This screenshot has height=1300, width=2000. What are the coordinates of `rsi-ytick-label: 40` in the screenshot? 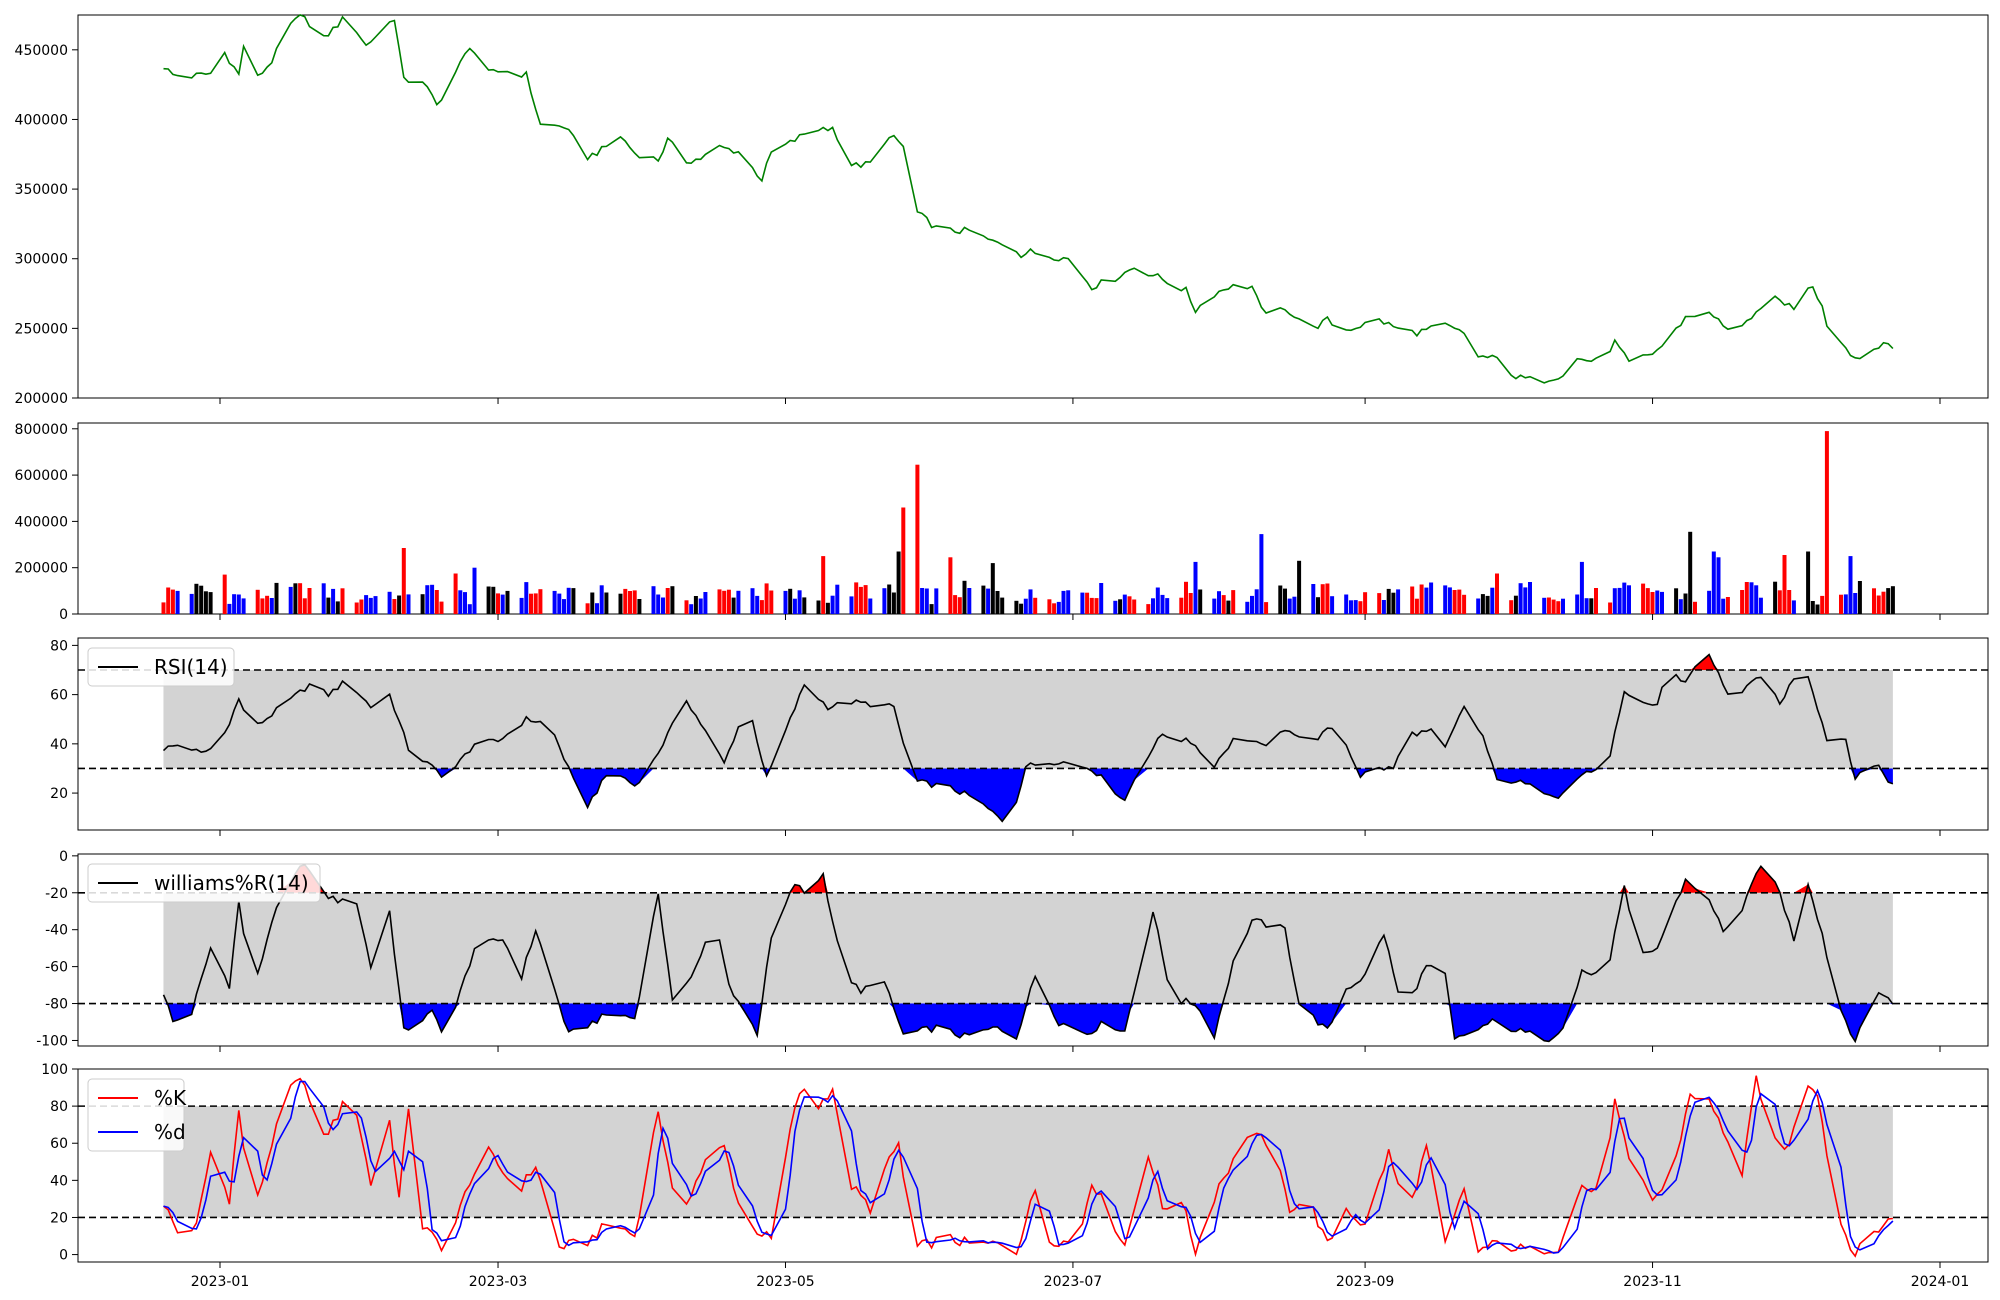 It's located at (59, 745).